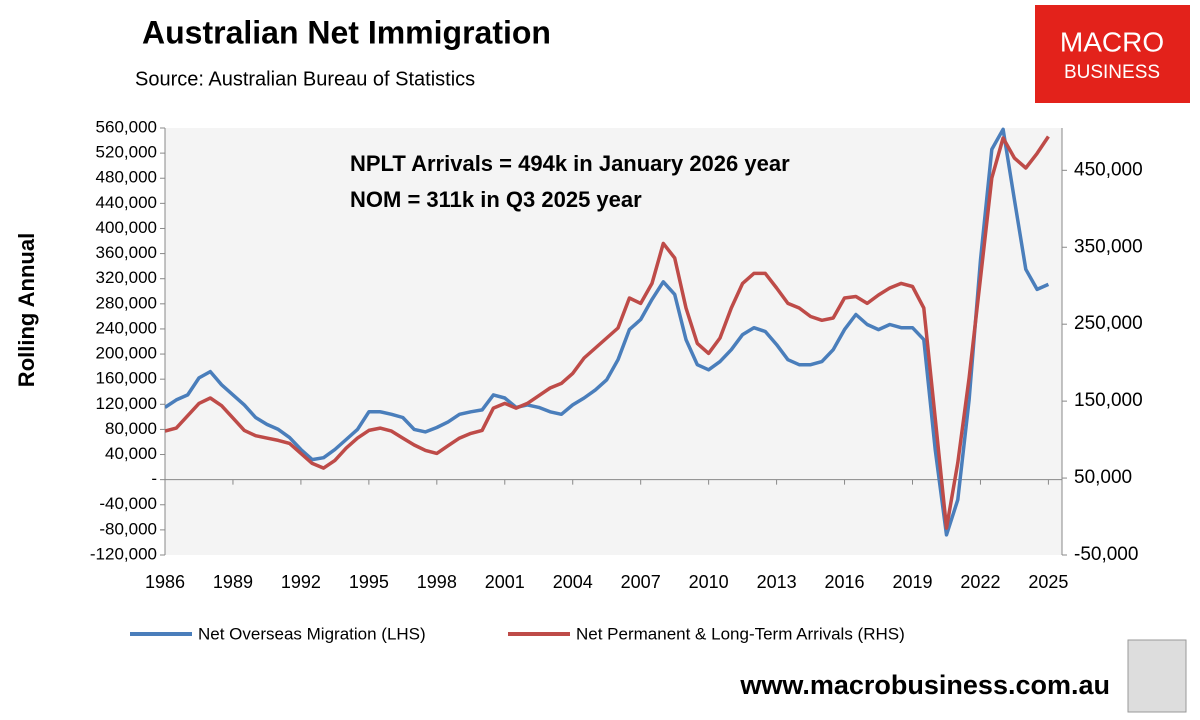  What do you see at coordinates (126, 252) in the screenshot?
I see `y-tick-label: 360,000` at bounding box center [126, 252].